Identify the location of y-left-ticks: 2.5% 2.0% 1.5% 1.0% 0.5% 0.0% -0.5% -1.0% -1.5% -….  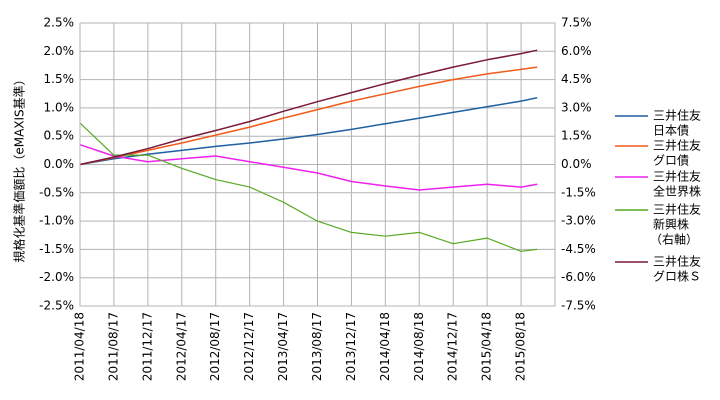
(56, 164).